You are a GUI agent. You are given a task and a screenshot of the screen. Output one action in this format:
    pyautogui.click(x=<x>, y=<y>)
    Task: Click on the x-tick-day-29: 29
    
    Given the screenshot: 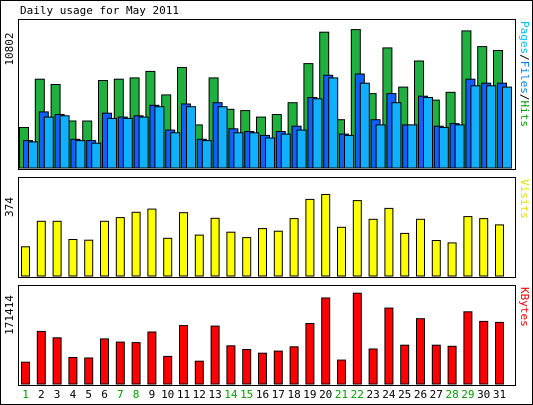 What is the action you would take?
    pyautogui.click(x=467, y=394)
    